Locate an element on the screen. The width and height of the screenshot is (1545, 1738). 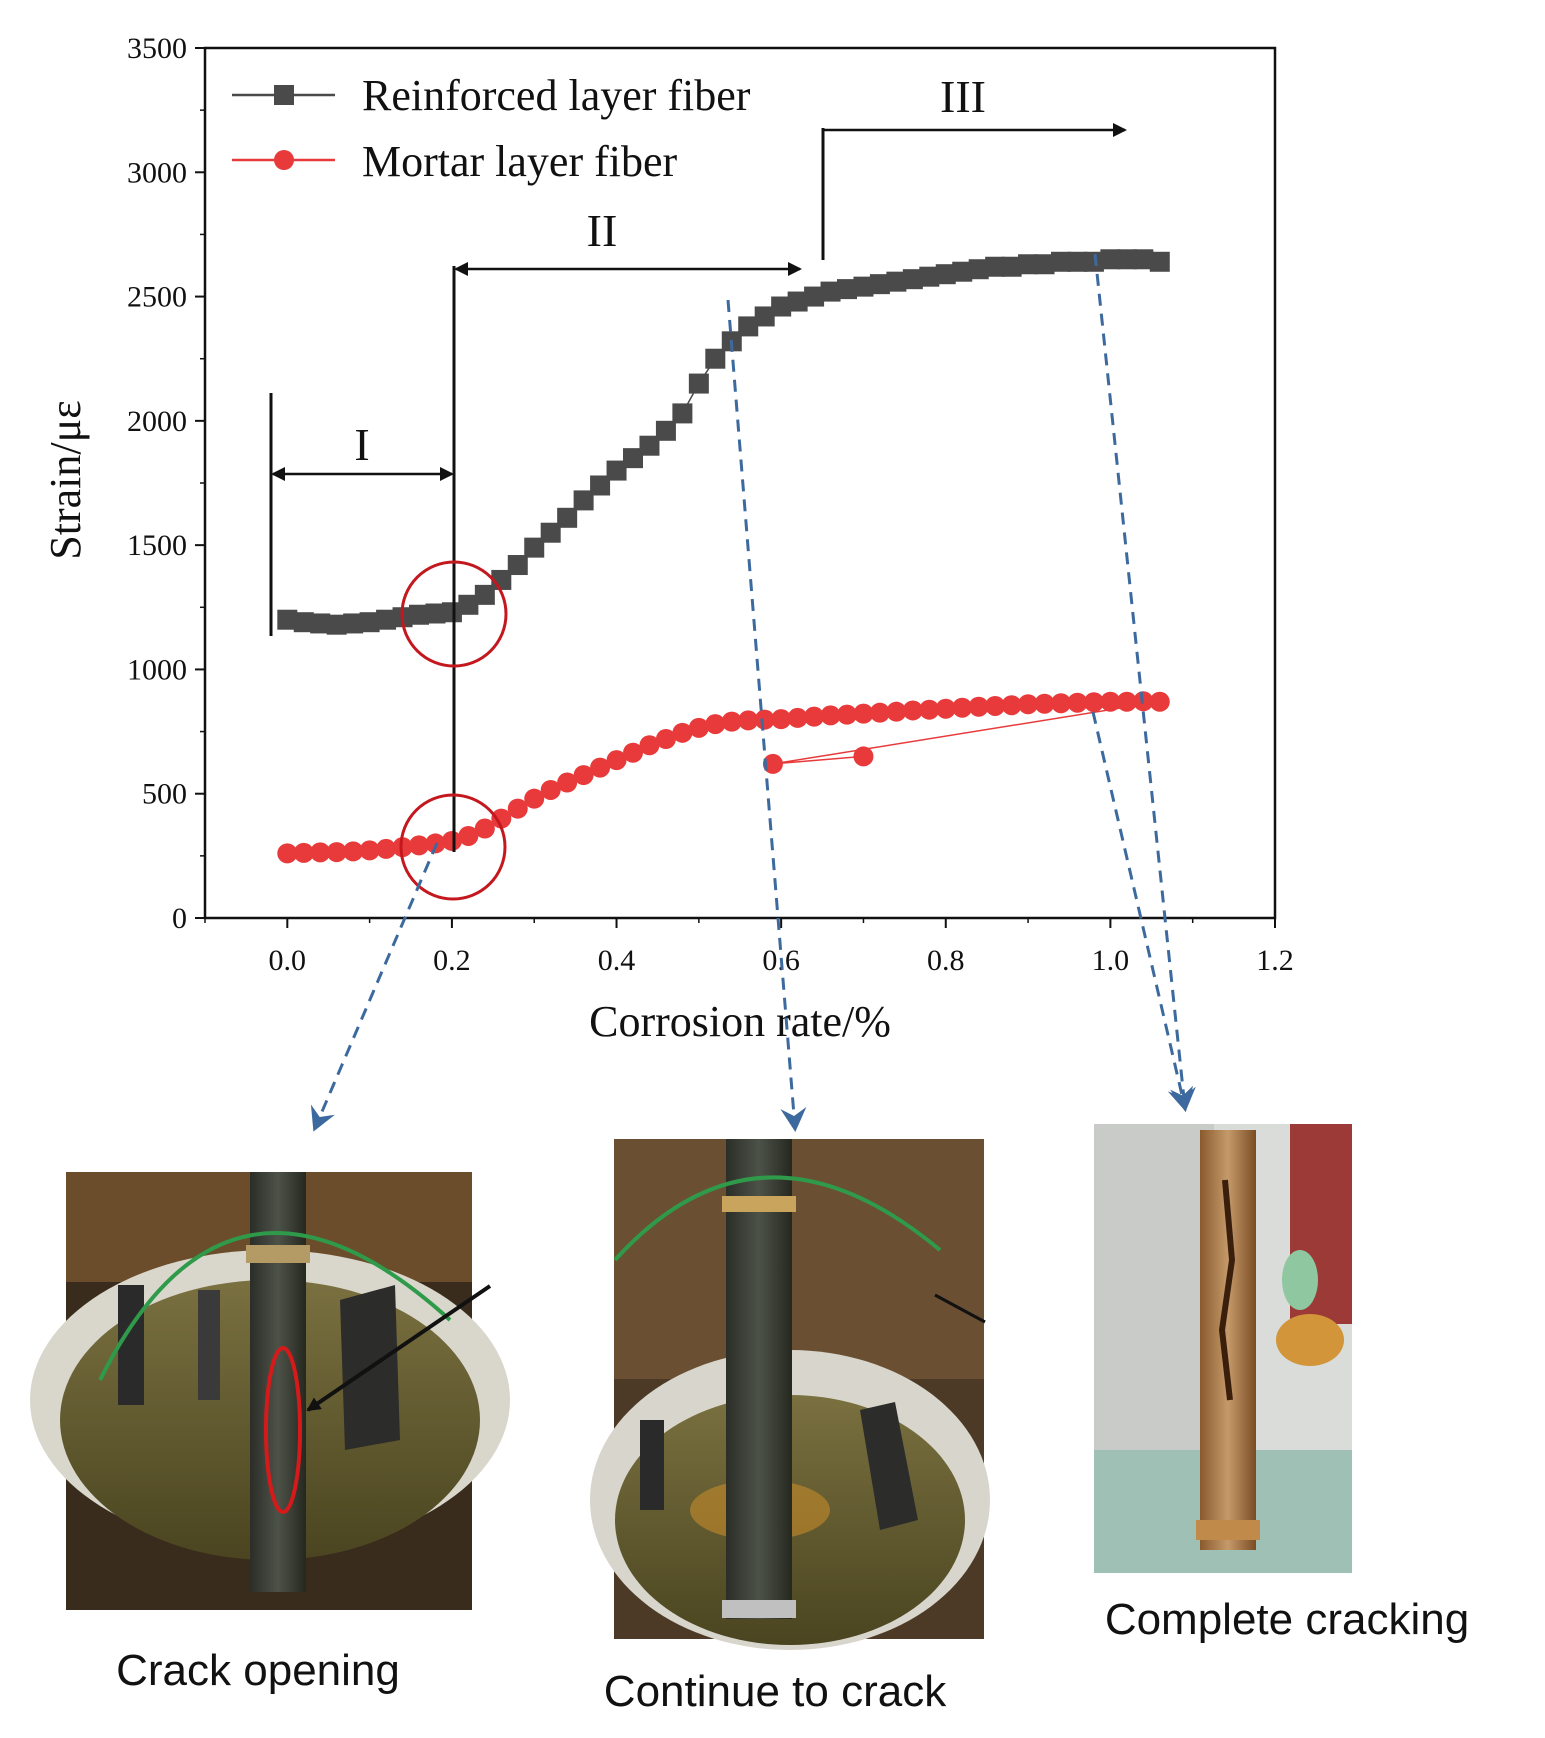
y-axis-ticks: 0 500 1000 1500 2000 2500 3000 3500 is located at coordinates (166, 483).